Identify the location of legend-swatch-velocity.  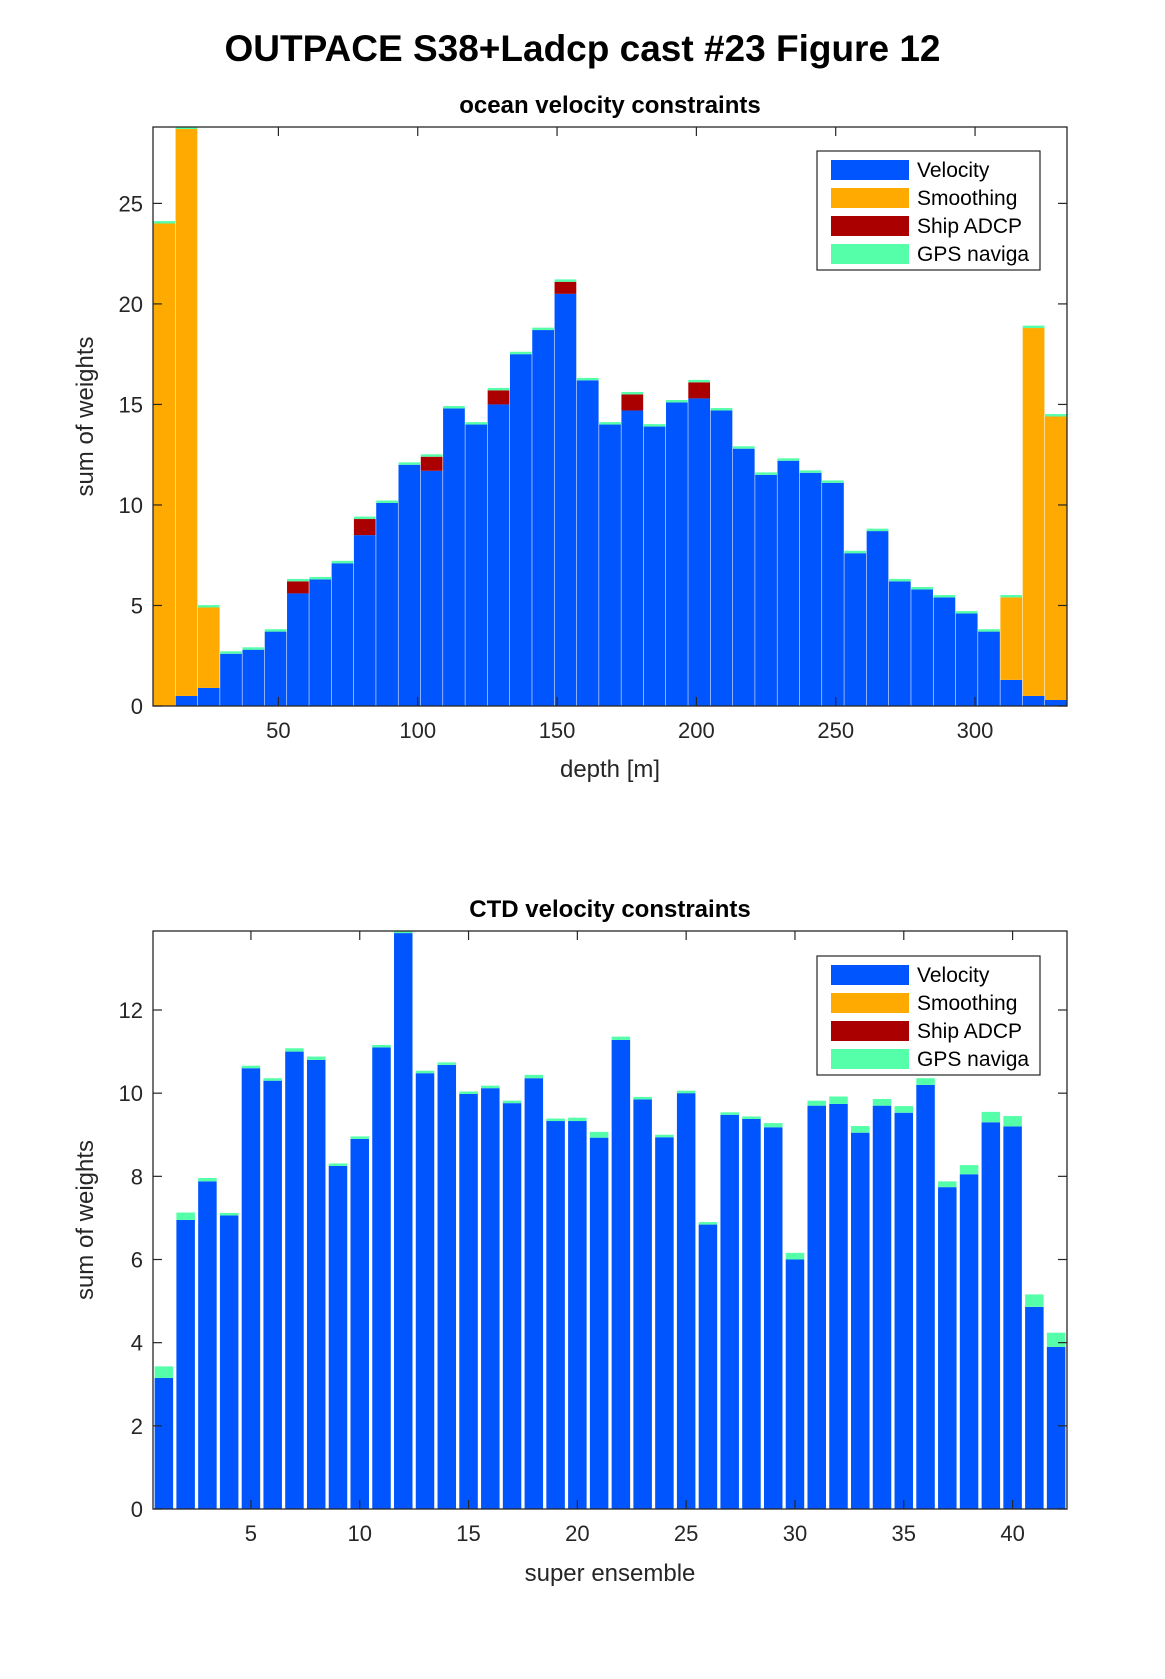
(870, 170).